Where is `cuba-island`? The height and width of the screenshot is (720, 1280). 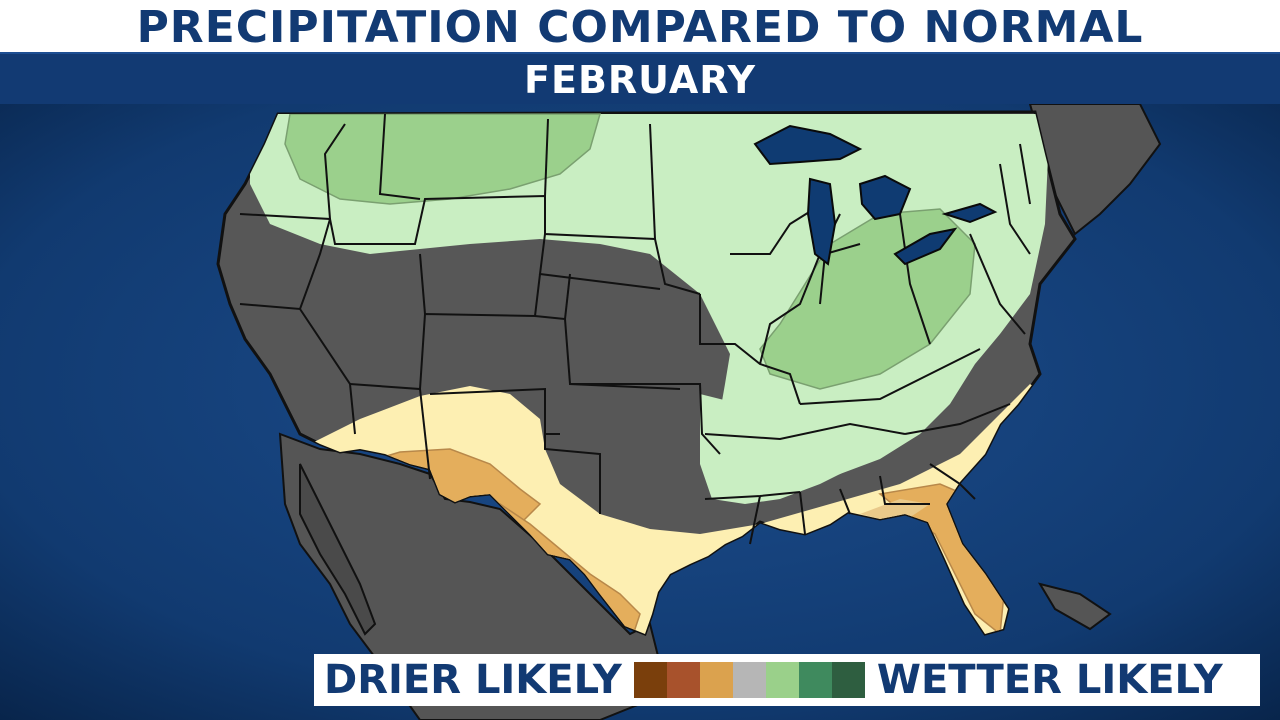 cuba-island is located at coordinates (1074, 606).